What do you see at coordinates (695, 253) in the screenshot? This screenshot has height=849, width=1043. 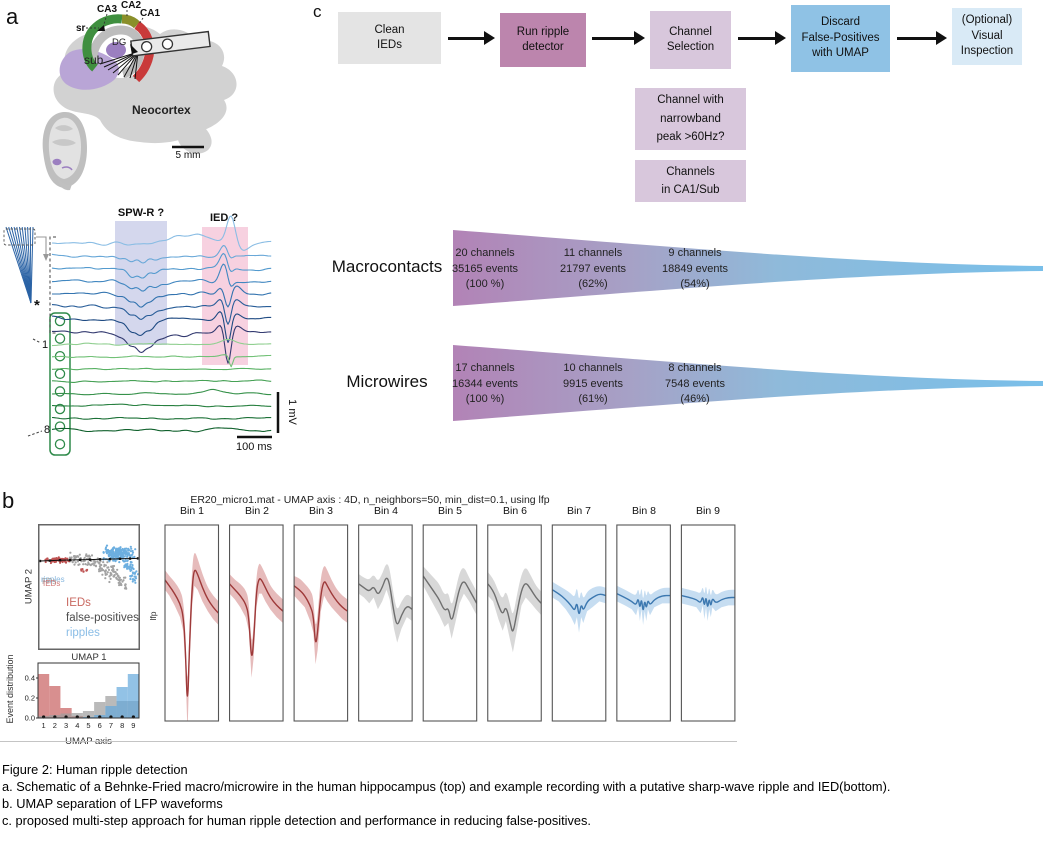 I see `stage-channels: 9 channels` at bounding box center [695, 253].